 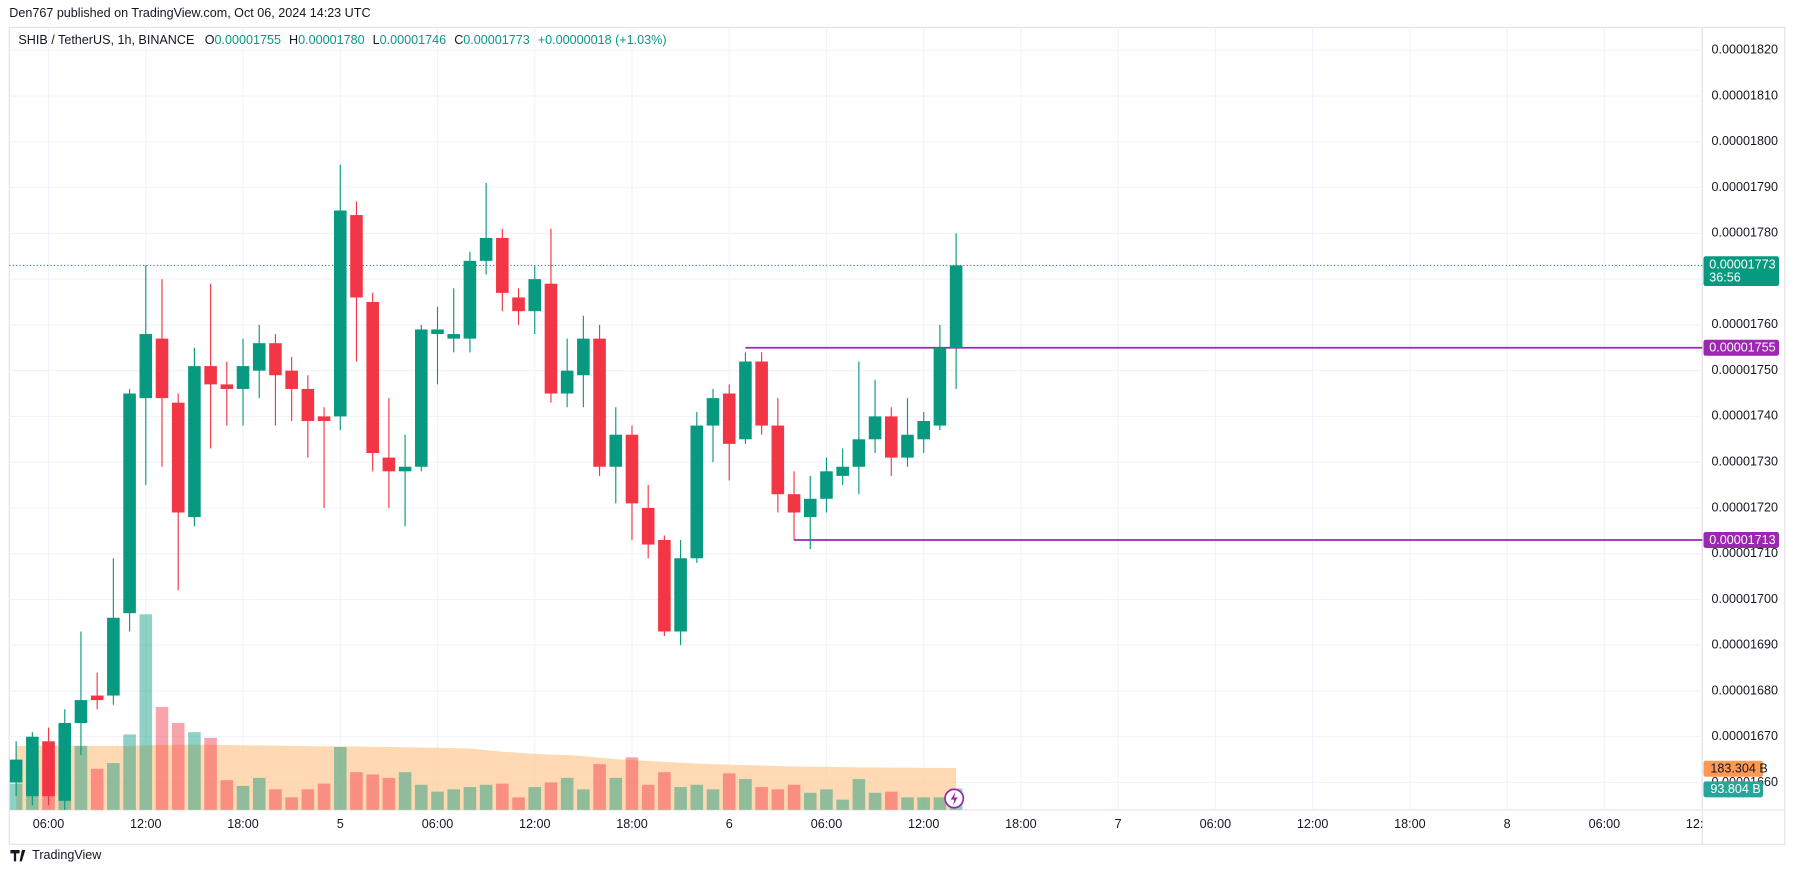 I want to click on legend-key: H, so click(x=293, y=41).